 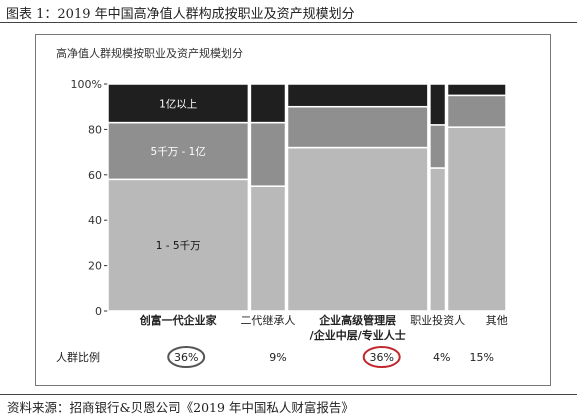 I want to click on segment-label: 1 - 5千万, so click(x=178, y=246).